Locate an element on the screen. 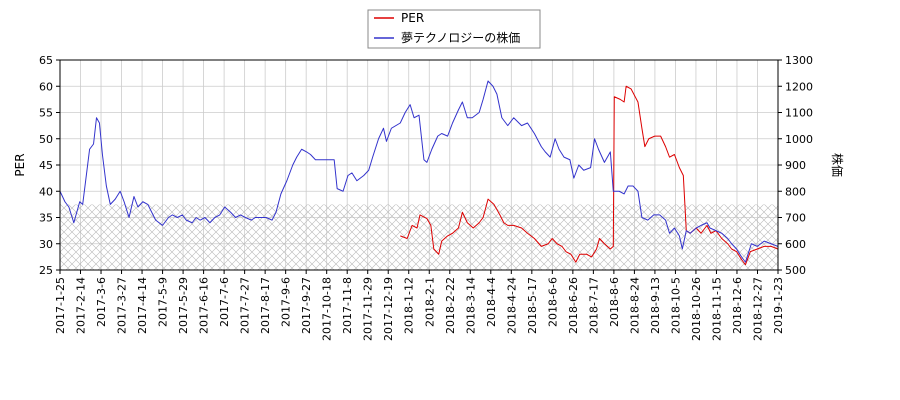 Image resolution: width=900 pixels, height=400 pixels. y-right-tick-label: 1300 is located at coordinates (799, 60).